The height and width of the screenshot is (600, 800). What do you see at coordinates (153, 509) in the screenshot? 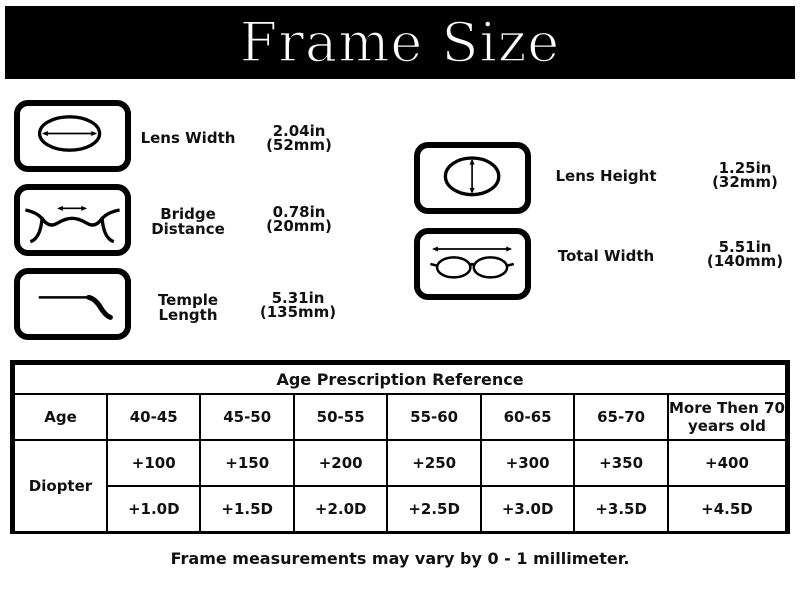
I see `diopter-cell: +1.0D` at bounding box center [153, 509].